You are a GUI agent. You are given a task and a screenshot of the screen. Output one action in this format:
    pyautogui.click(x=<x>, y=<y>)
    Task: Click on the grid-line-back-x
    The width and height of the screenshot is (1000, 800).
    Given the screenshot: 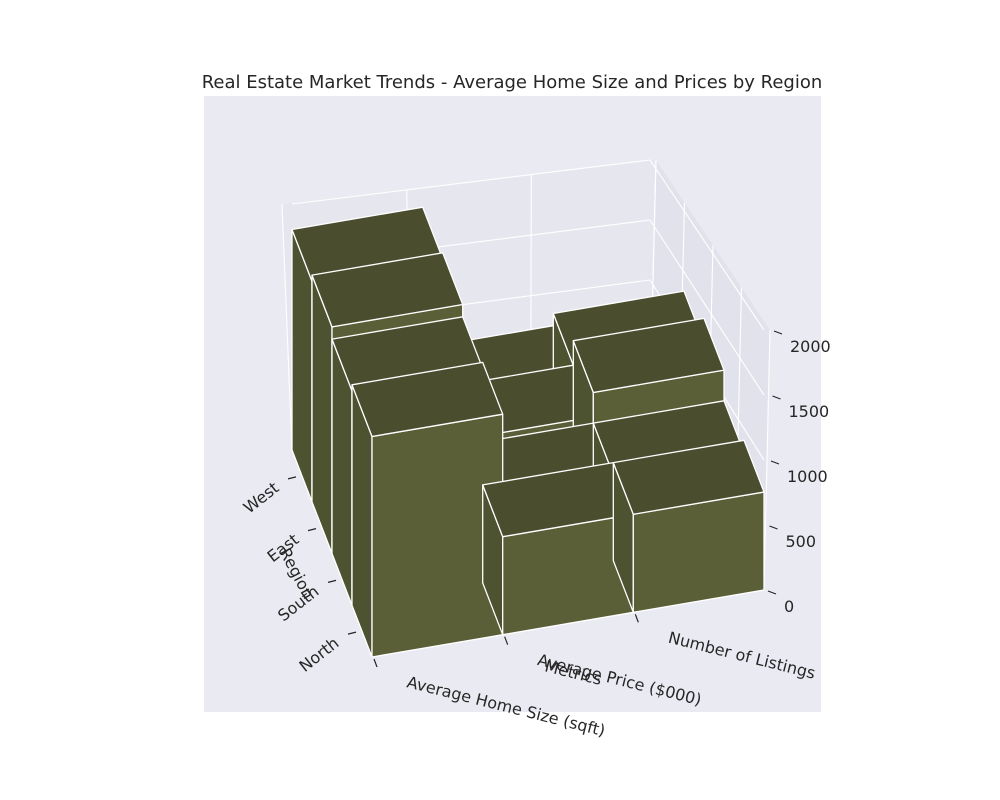 What is the action you would take?
    pyautogui.click(x=287, y=327)
    